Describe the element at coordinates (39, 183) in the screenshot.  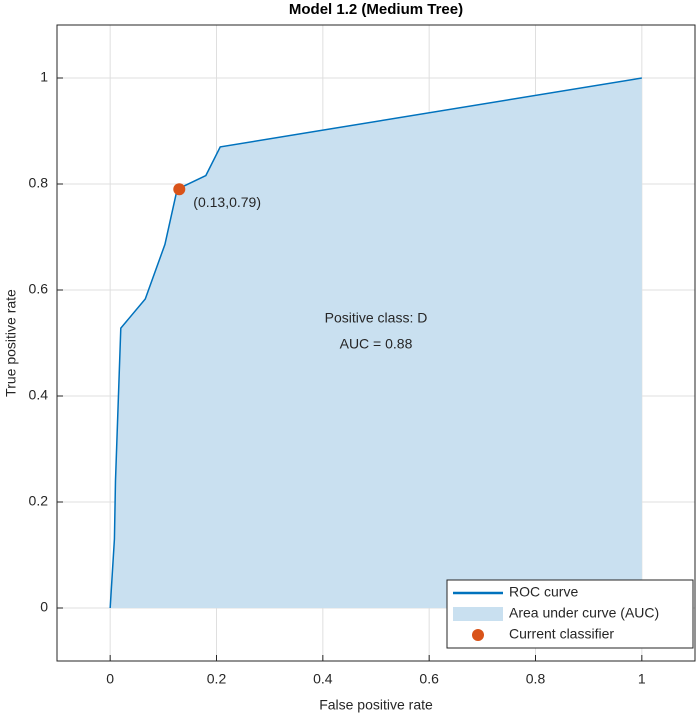
I see `y-tick-label: 0.8` at that location.